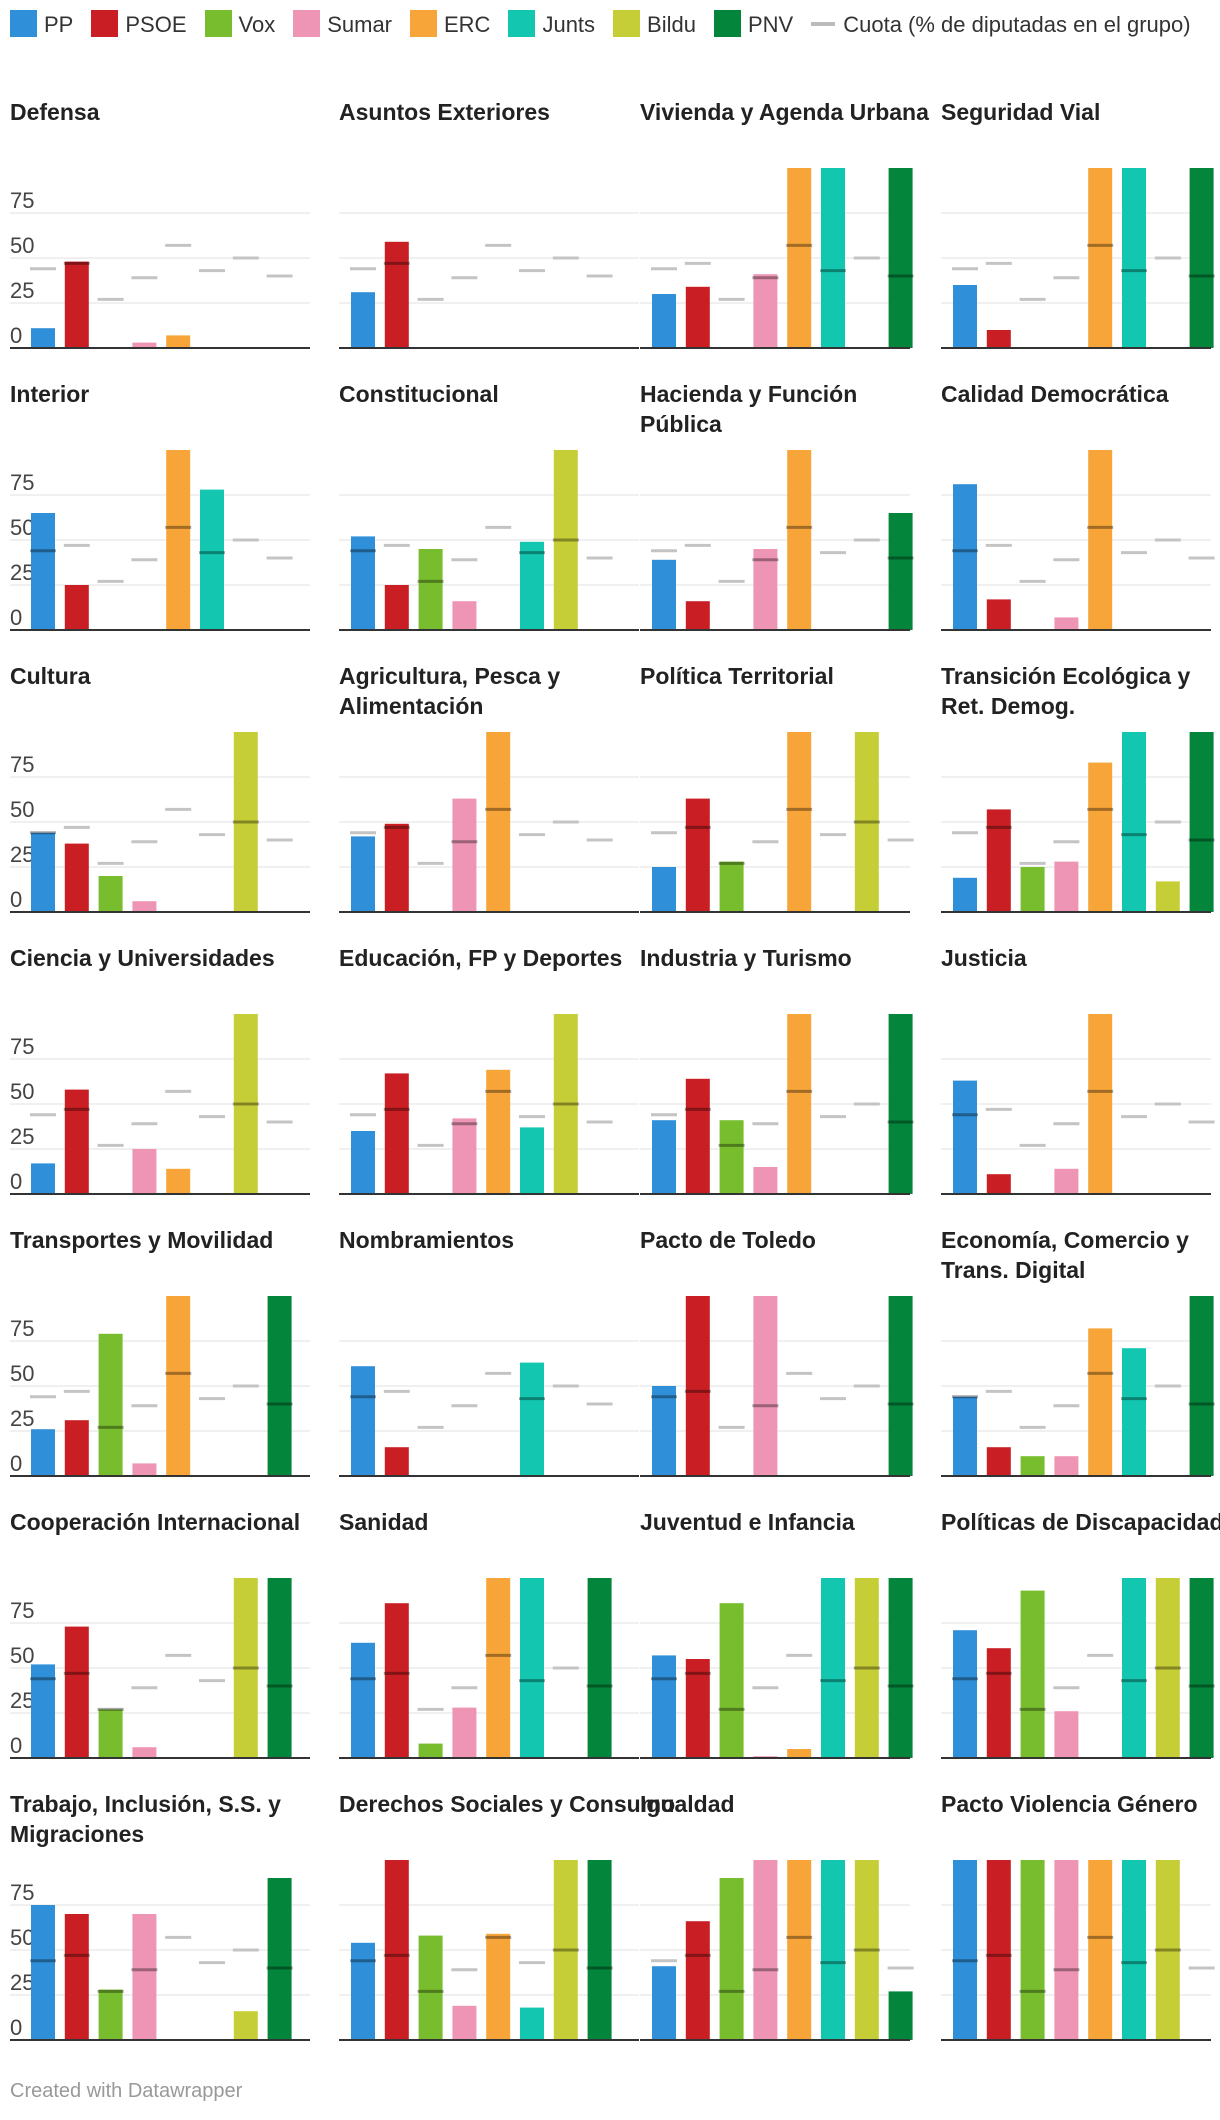  I want to click on panel-14: Educación, FP y Deportes, so click(489, 1070).